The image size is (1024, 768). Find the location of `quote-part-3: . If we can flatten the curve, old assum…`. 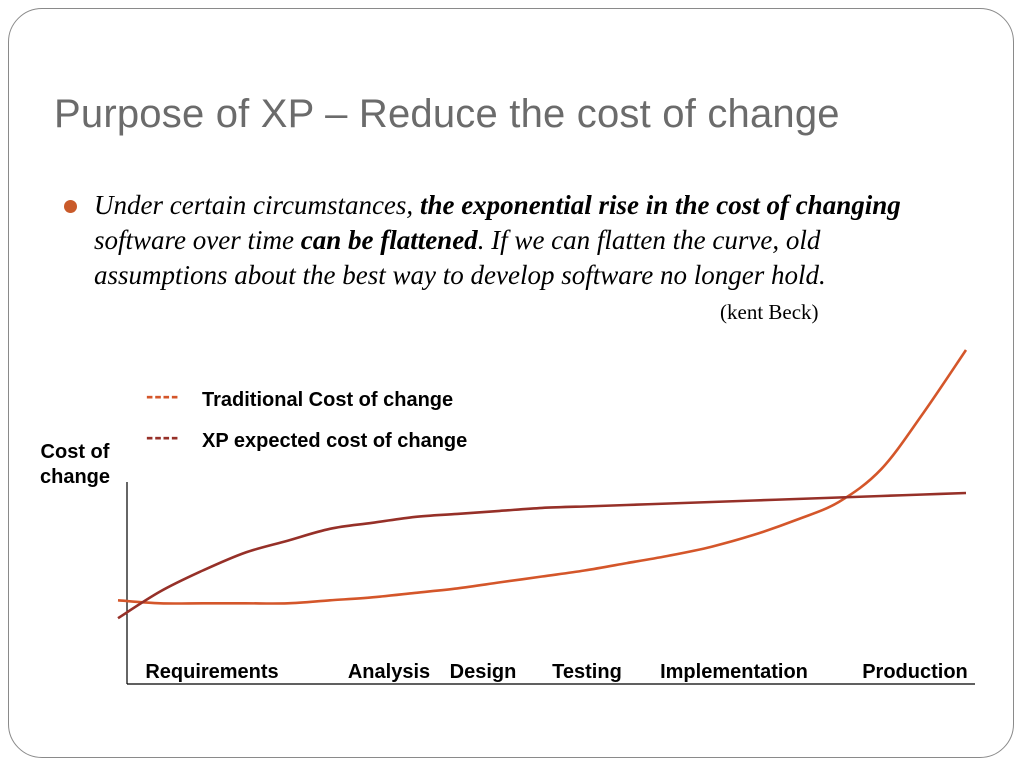

quote-part-3: . If we can flatten the curve, old assum… is located at coordinates (460, 257).